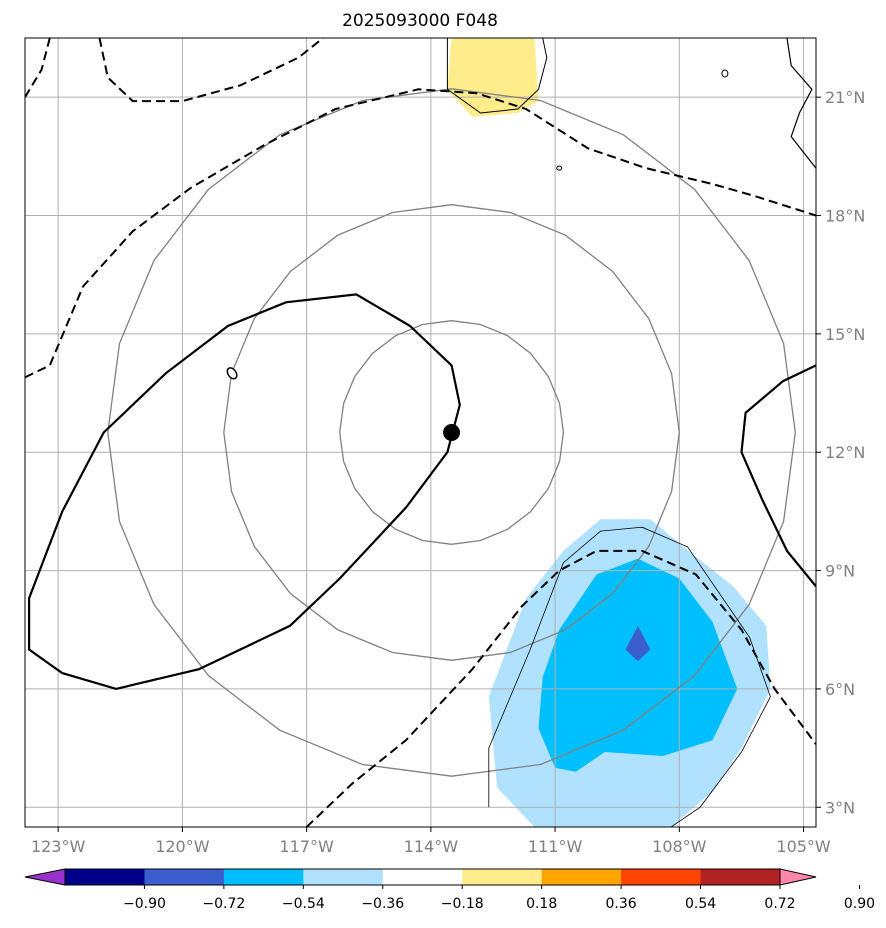 The width and height of the screenshot is (886, 928). Describe the element at coordinates (182, 846) in the screenshot. I see `x-tick-label: 120°W` at that location.